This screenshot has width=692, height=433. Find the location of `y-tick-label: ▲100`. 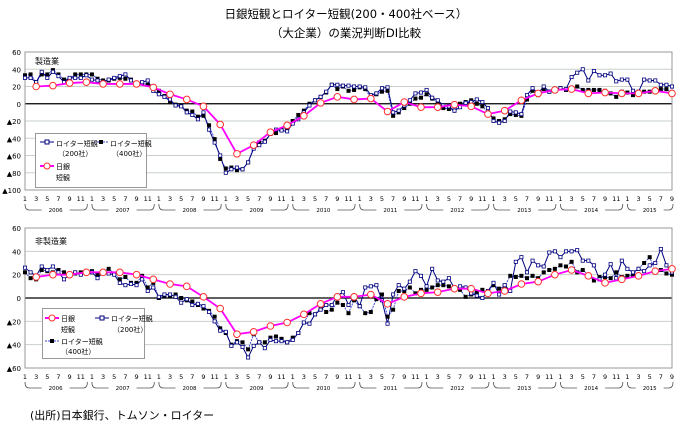

y-tick-label: ▲100 is located at coordinates (11, 191).